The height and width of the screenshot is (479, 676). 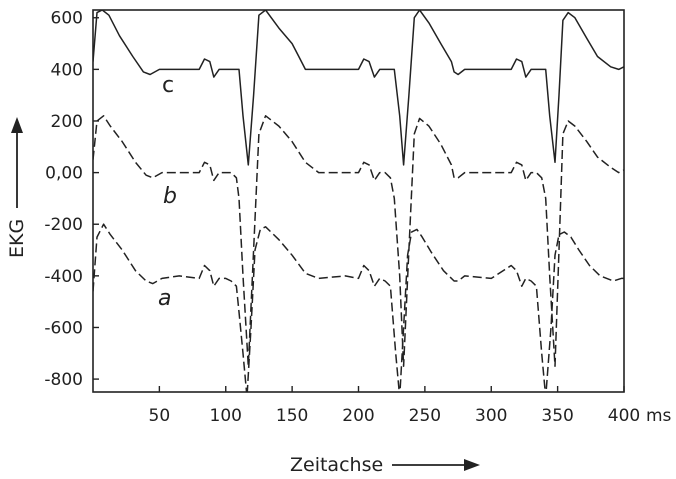 What do you see at coordinates (63, 328) in the screenshot?
I see `y-tick-label: -600` at bounding box center [63, 328].